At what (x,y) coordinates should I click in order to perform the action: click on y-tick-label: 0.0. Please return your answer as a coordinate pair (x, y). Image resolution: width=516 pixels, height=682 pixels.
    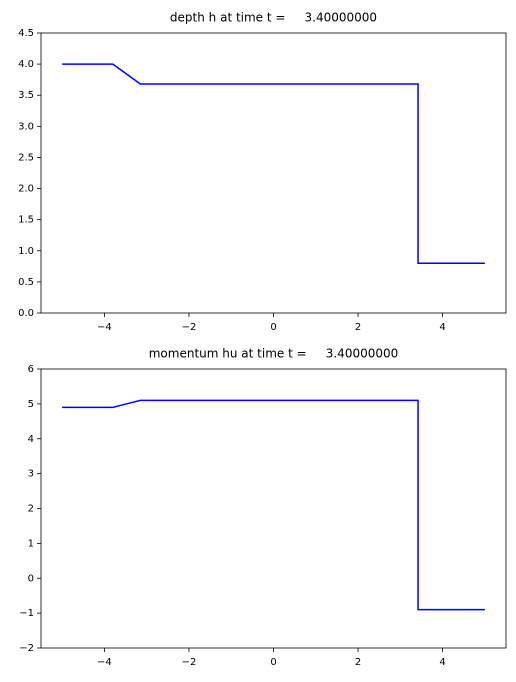
    Looking at the image, I should click on (26, 313).